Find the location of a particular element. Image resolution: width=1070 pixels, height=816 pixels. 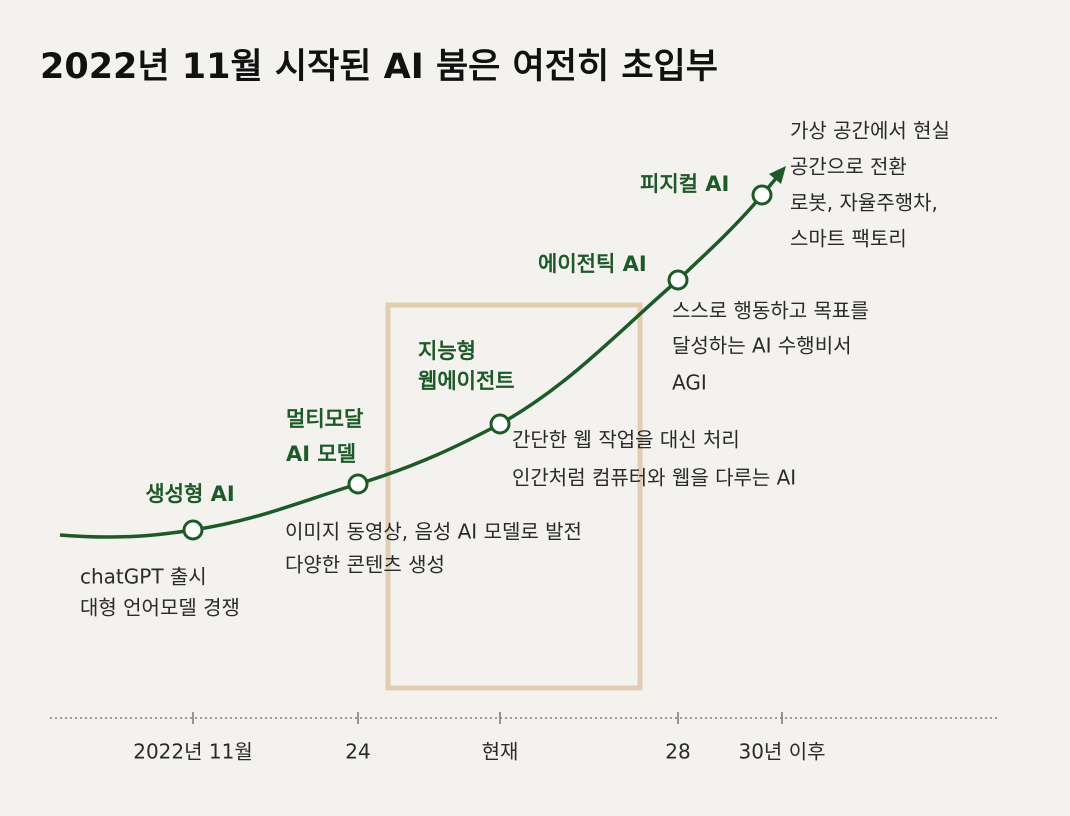

timeline-label: 현재 is located at coordinates (500, 752).